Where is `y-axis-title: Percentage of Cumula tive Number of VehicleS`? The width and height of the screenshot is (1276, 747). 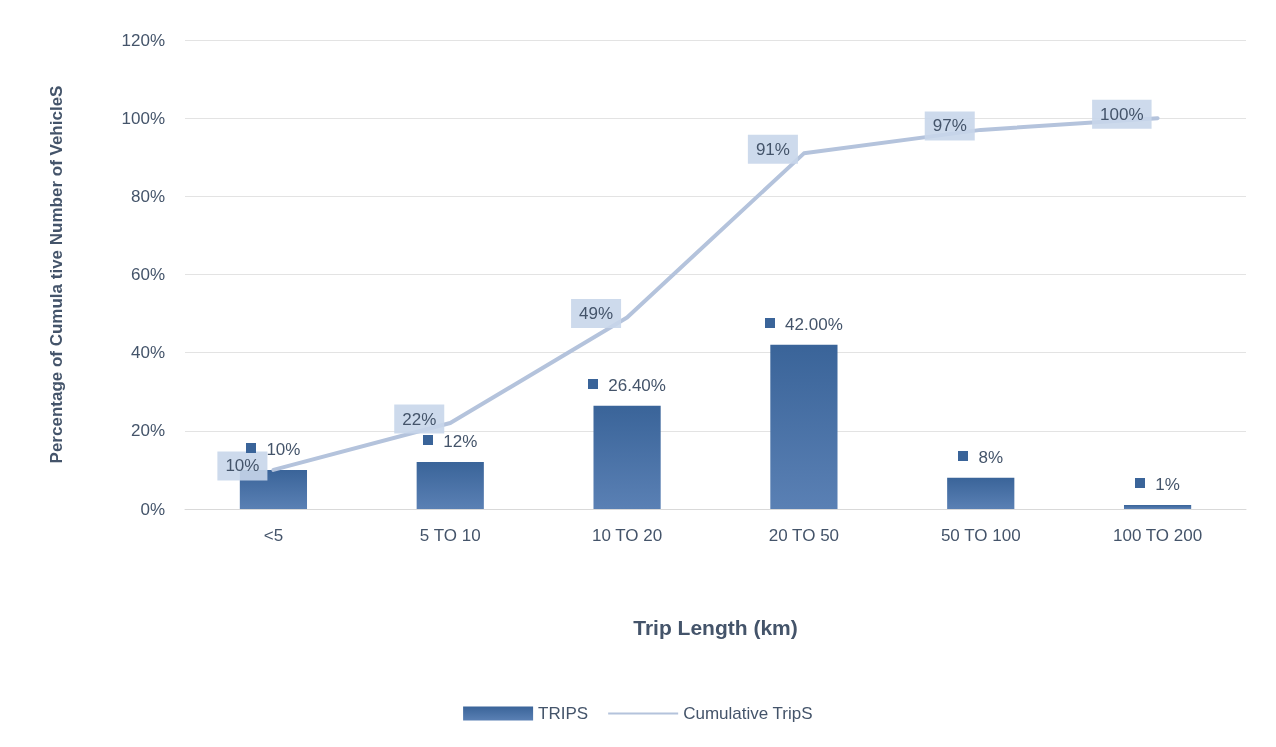
y-axis-title: Percentage of Cumula tive Number of VehicleS is located at coordinates (56, 274).